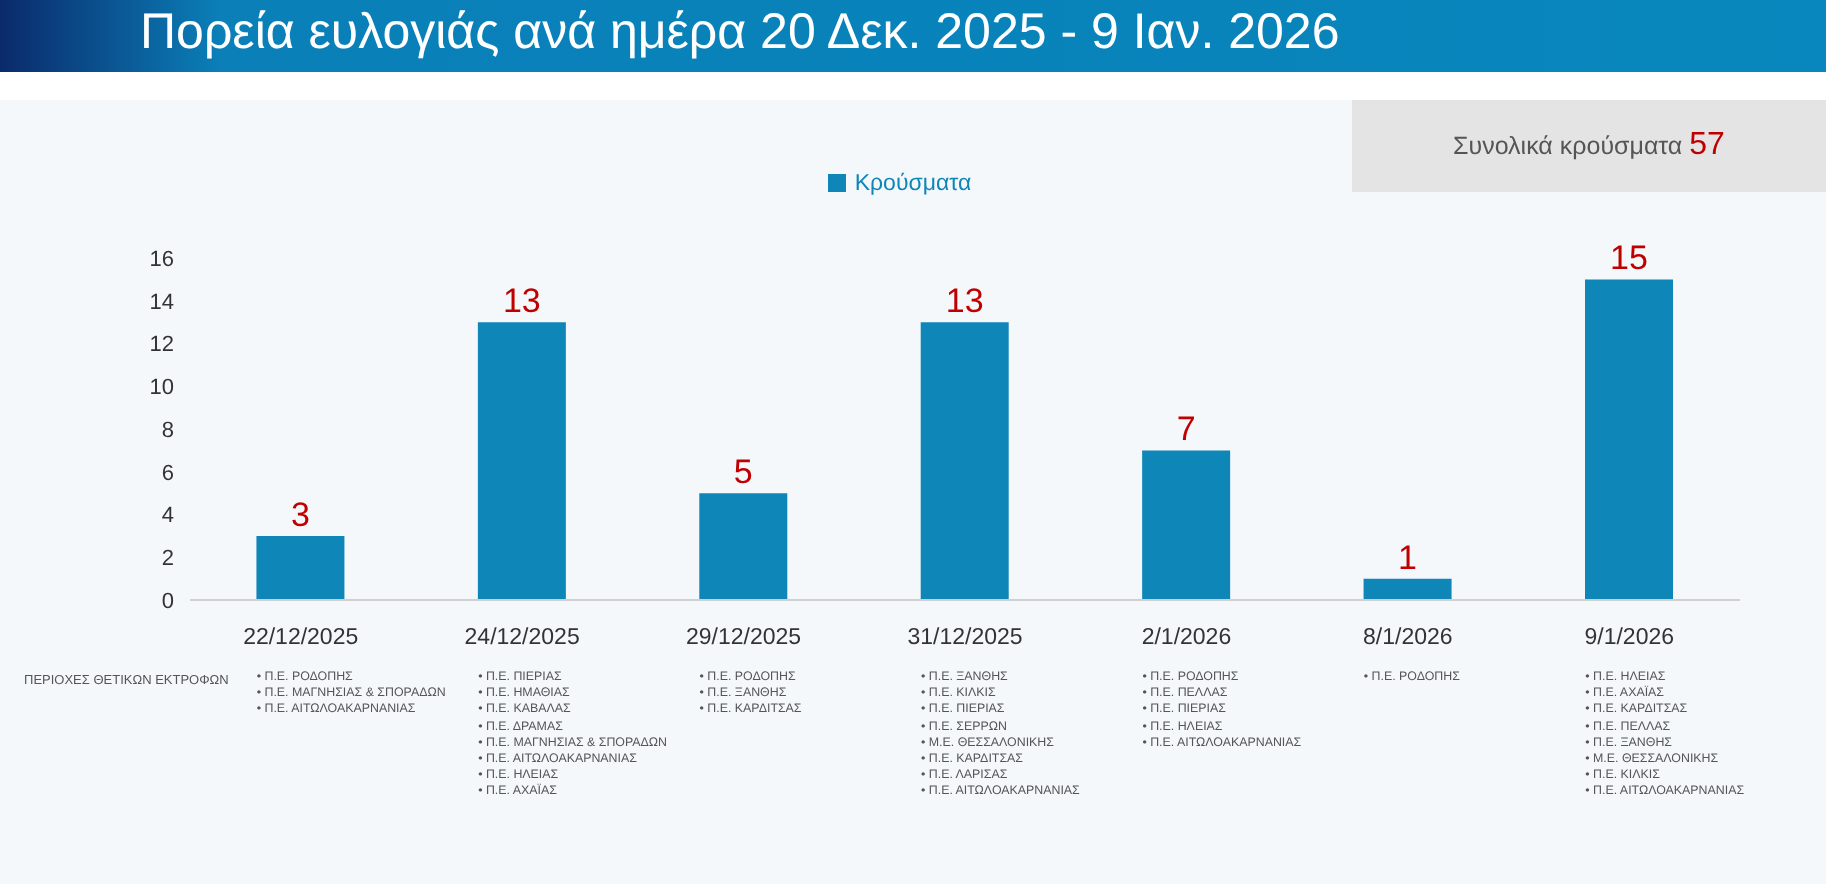  Describe the element at coordinates (913, 184) in the screenshot. I see `legend-label: Κρούσματα` at that location.